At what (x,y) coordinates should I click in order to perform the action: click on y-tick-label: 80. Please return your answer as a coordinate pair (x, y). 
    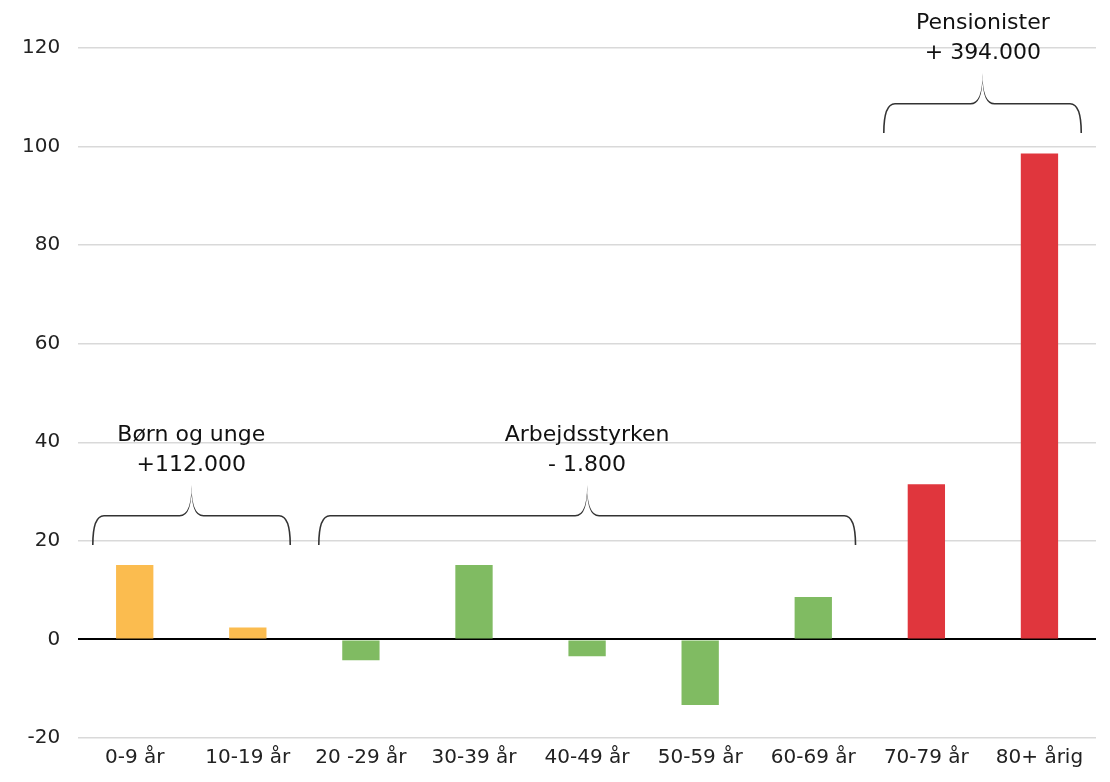
    Looking at the image, I should click on (47, 243).